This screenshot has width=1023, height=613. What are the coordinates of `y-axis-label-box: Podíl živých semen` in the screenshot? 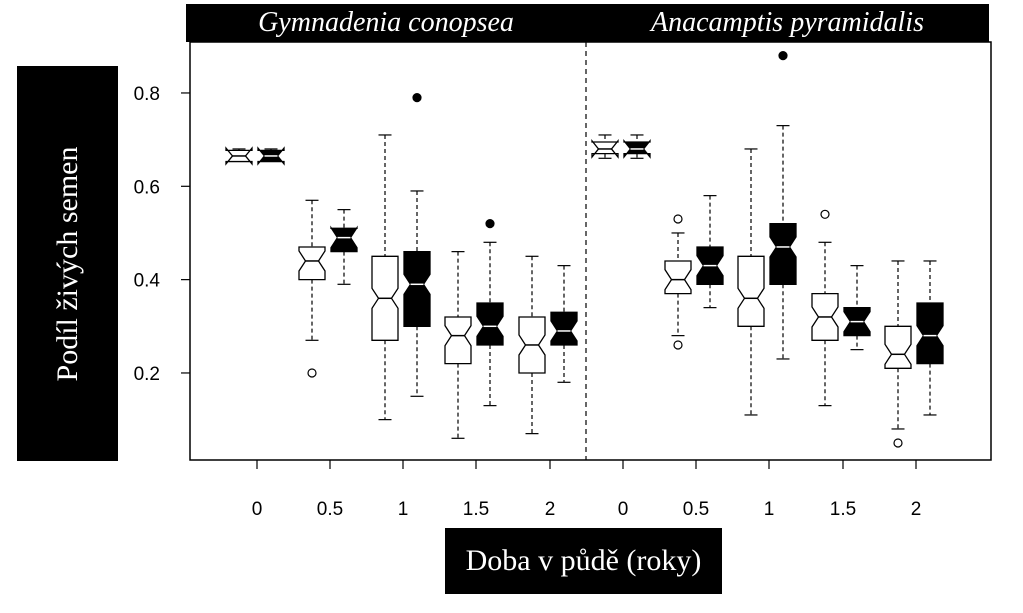 It's located at (67, 263).